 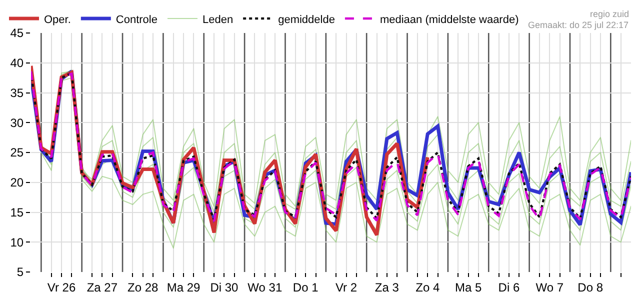 I want to click on x-tick-label: Do 8, so click(x=591, y=287).